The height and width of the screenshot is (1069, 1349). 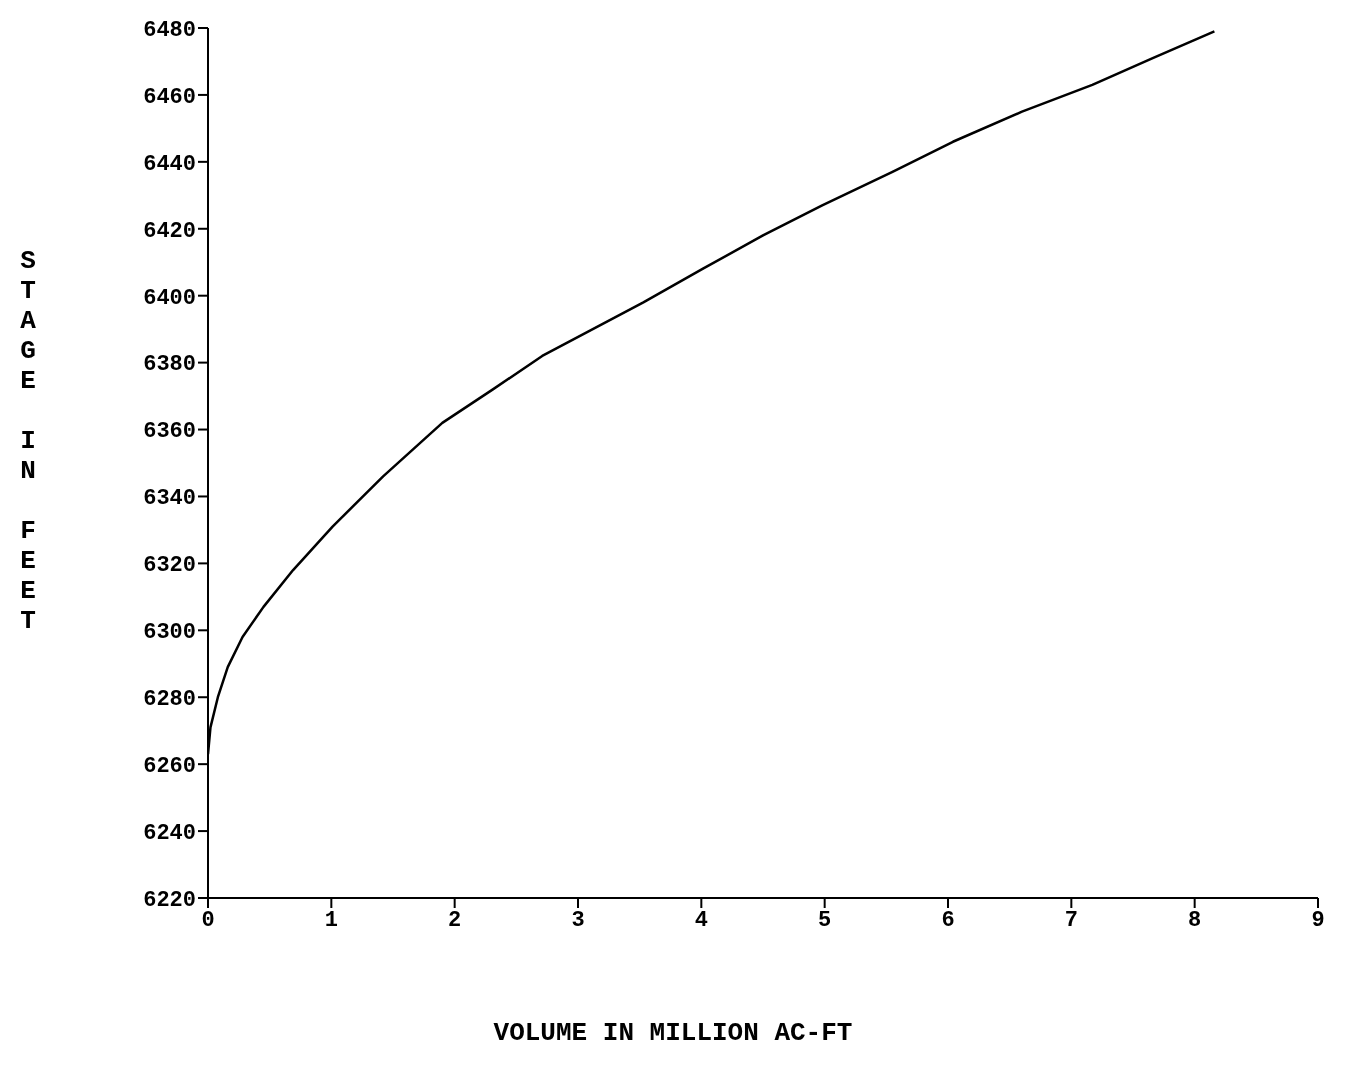 What do you see at coordinates (208, 920) in the screenshot?
I see `x-tick-label: 0` at bounding box center [208, 920].